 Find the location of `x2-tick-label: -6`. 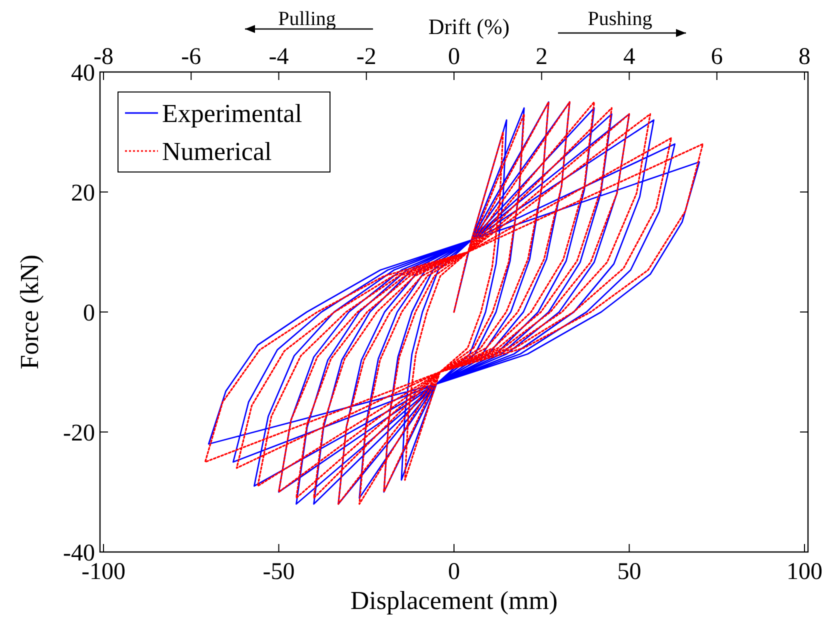

x2-tick-label: -6 is located at coordinates (191, 57).